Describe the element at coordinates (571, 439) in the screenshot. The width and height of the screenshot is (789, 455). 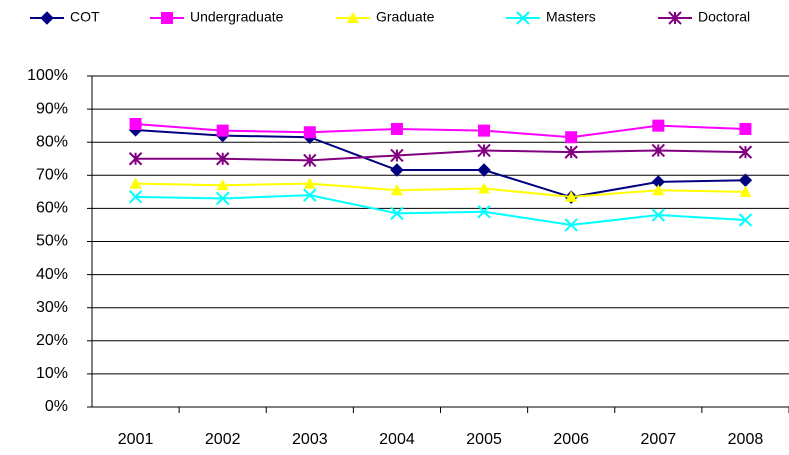
I see `x-tick-label: 2006` at that location.